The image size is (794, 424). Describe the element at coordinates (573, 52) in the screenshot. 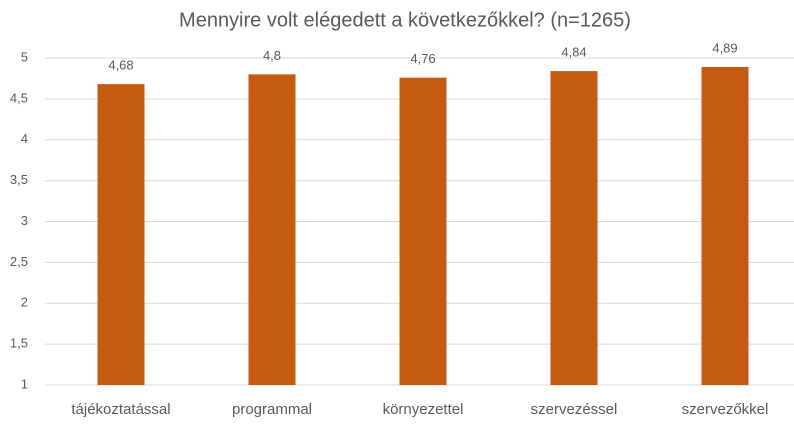

I see `data-label: 4,84` at that location.